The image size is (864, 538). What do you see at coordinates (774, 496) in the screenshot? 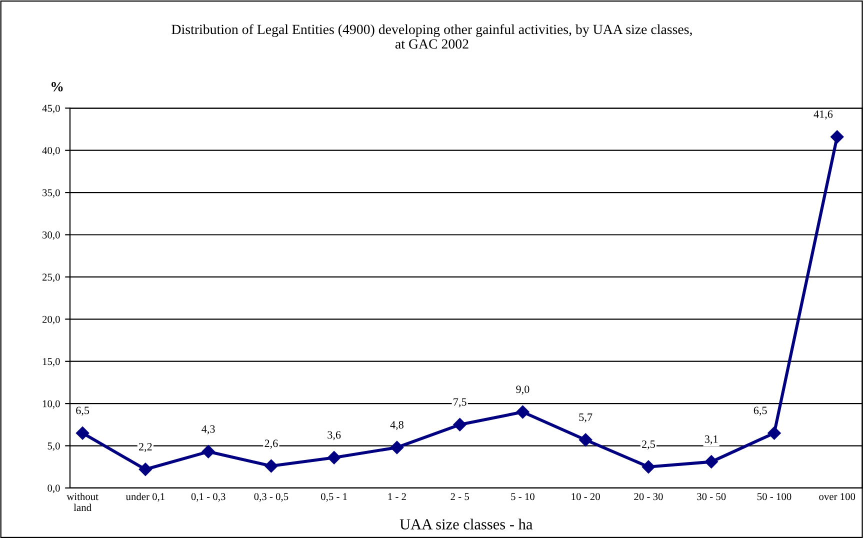
I see `x-tick-label: 50 - 100` at bounding box center [774, 496].